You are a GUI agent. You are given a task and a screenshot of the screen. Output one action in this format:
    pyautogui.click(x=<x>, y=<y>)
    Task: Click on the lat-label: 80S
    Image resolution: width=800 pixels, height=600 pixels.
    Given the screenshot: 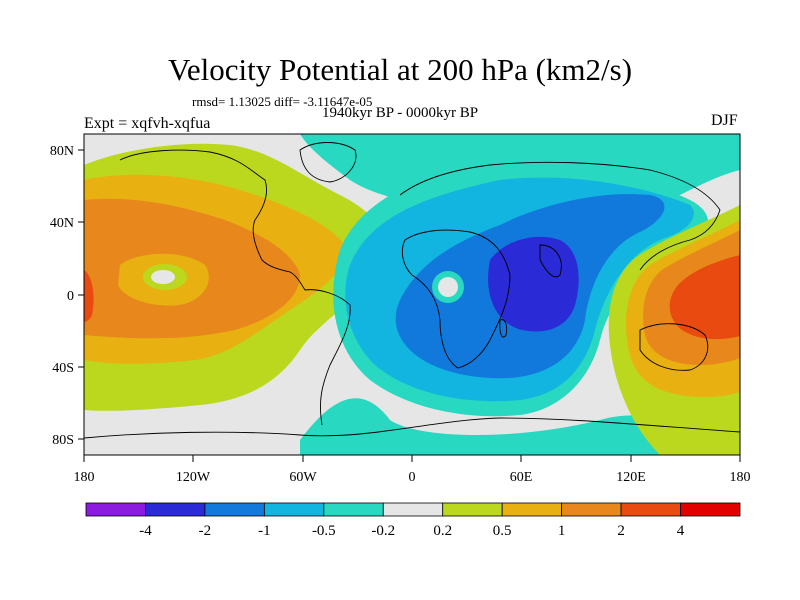 What is the action you would take?
    pyautogui.click(x=63, y=440)
    